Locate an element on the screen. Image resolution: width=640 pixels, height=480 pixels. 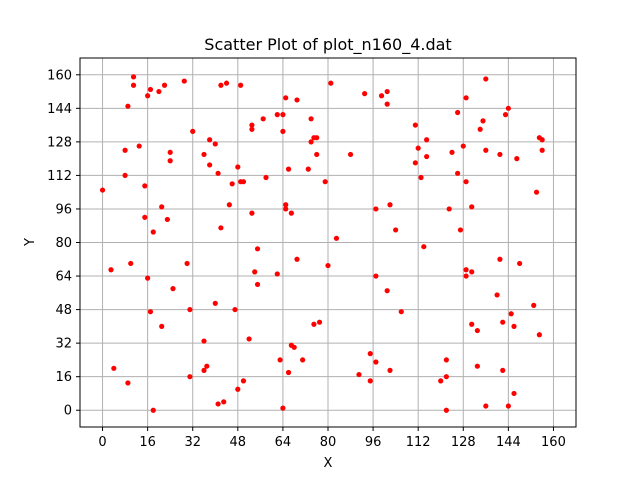
x-tick-label: 32 is located at coordinates (192, 442).